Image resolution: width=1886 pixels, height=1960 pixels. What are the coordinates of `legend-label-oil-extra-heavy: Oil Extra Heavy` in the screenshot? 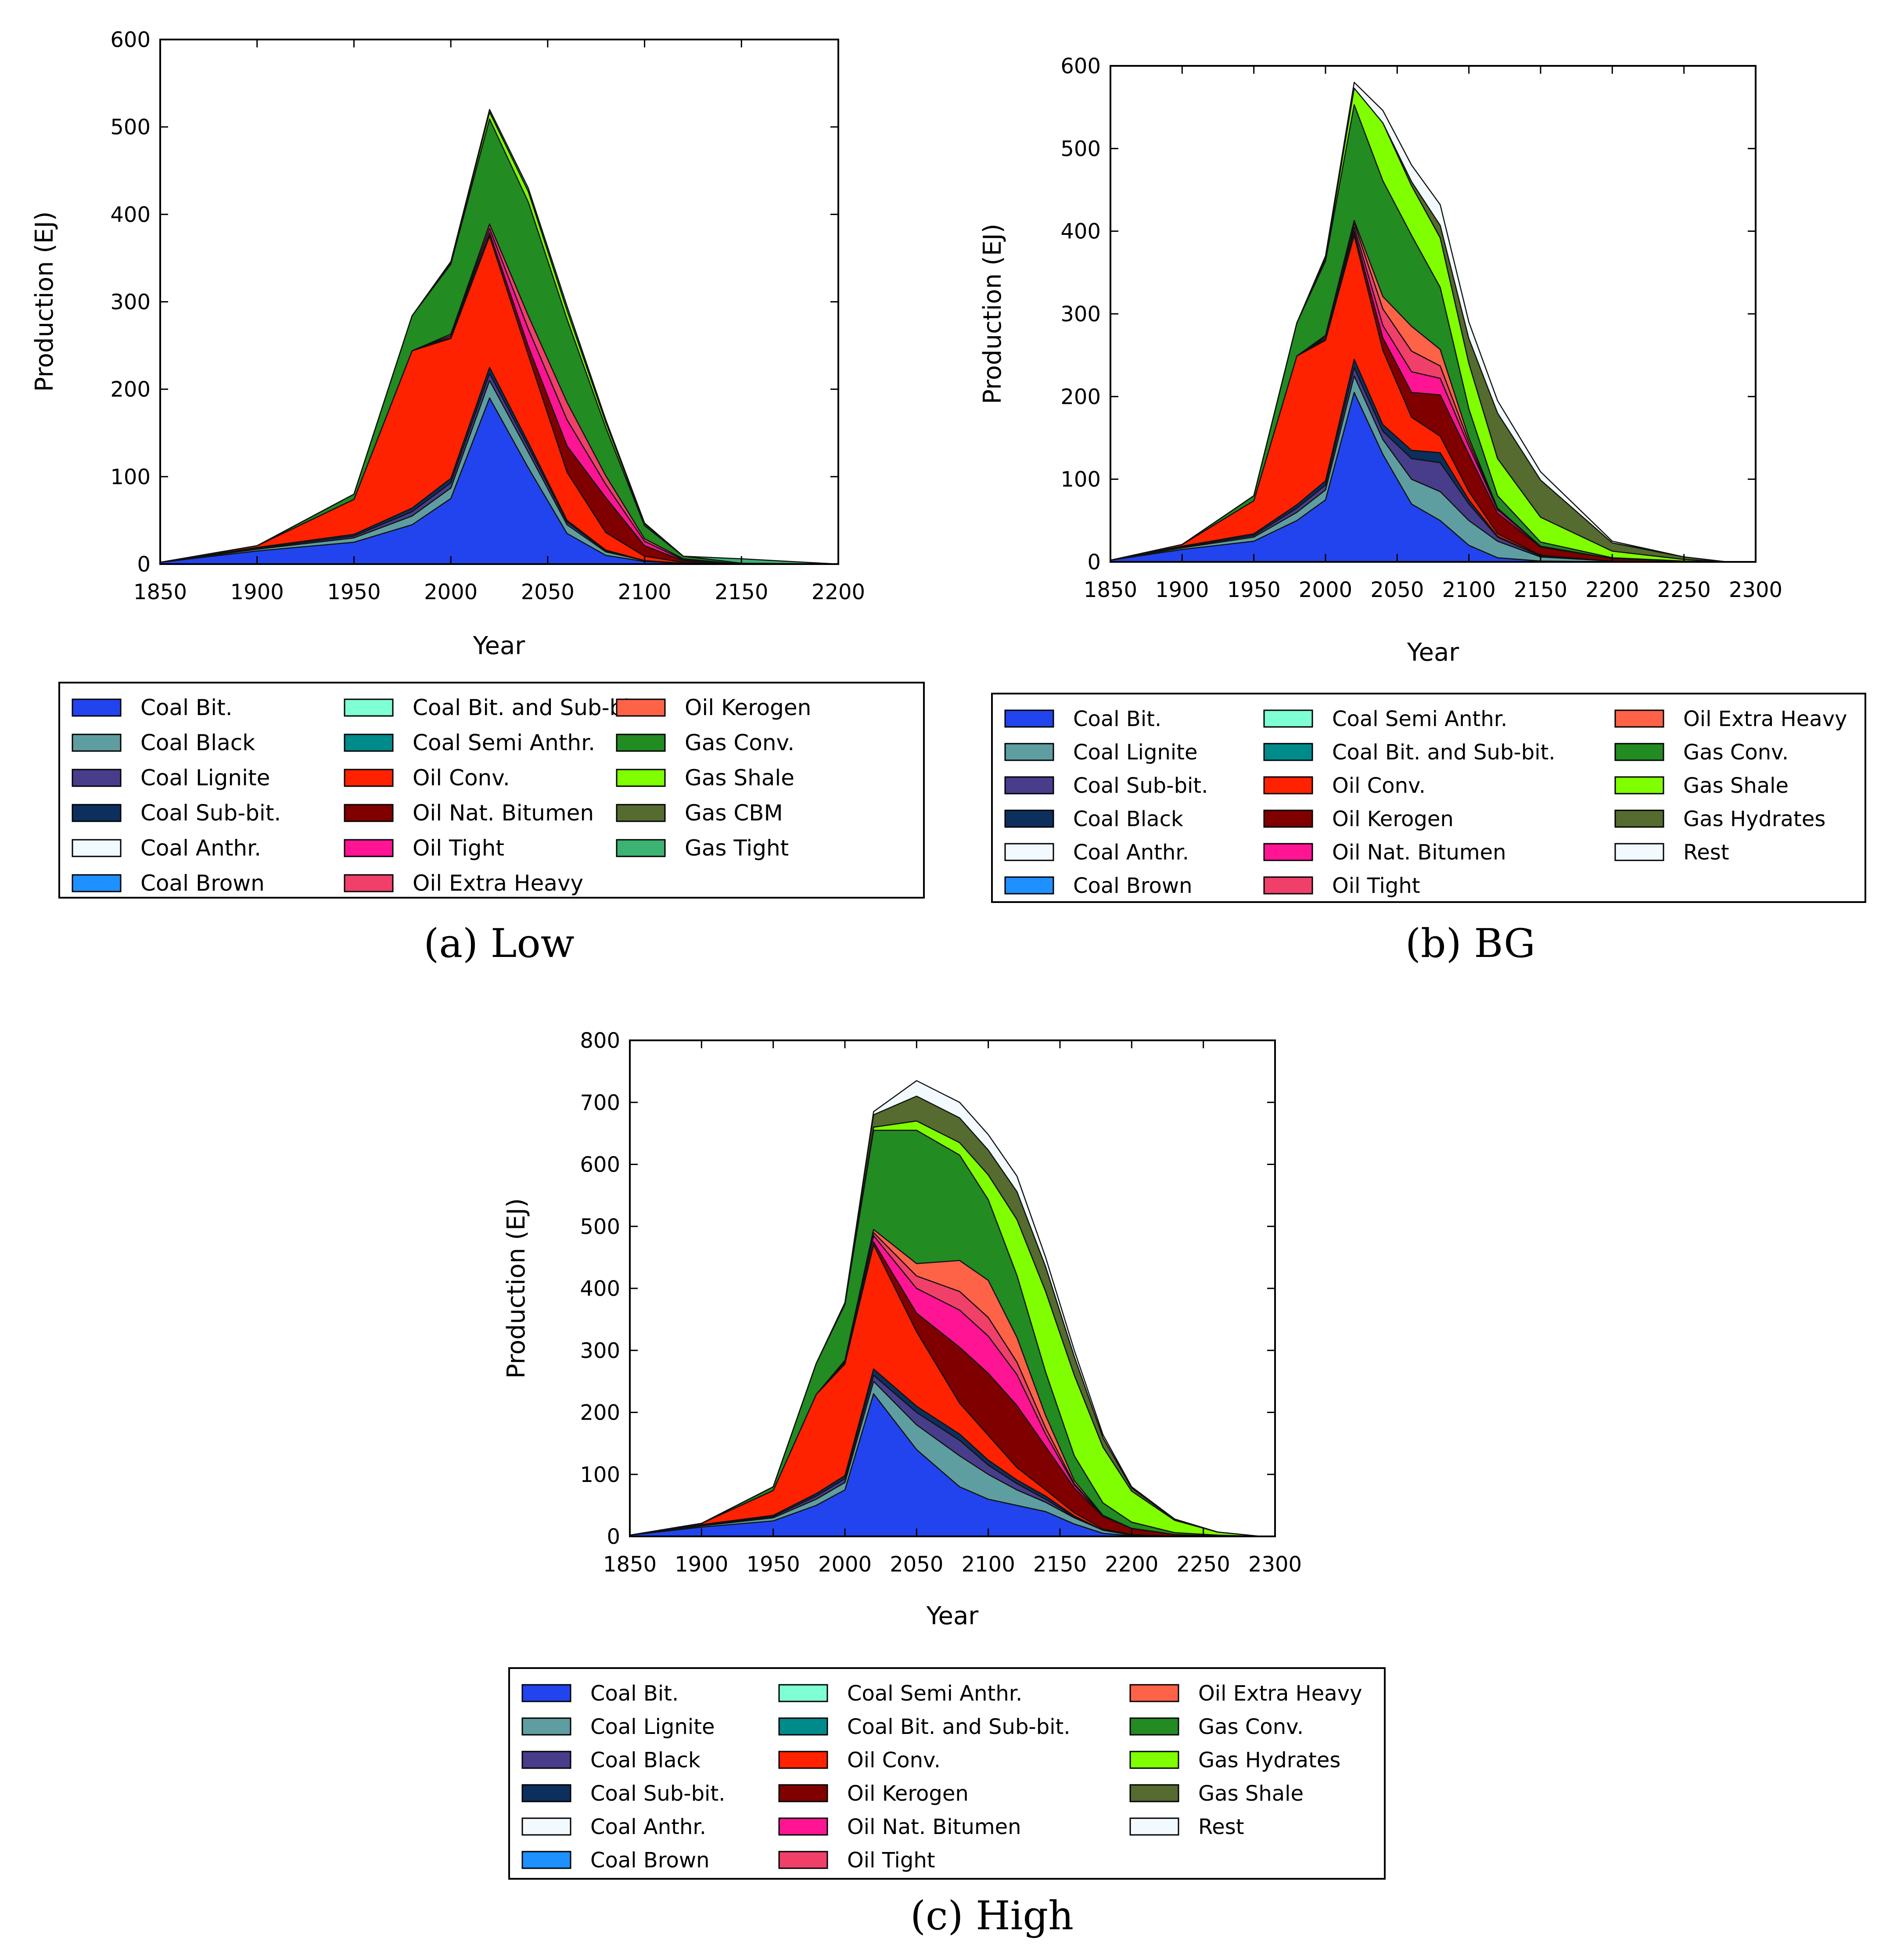 It's located at (1765, 719).